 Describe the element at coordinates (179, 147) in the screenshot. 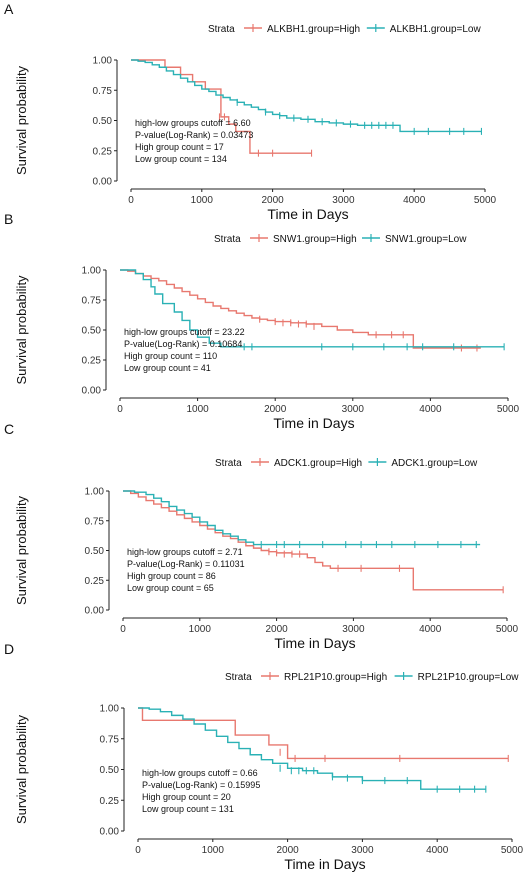

I see `stats-annotation: High group count = 17` at that location.